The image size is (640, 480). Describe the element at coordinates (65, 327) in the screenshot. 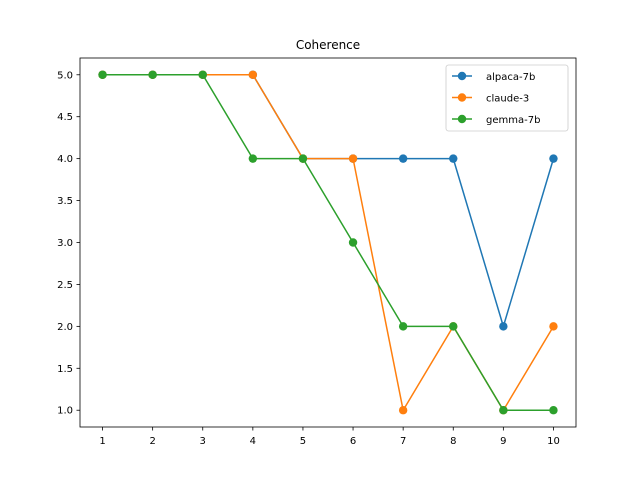

I see `y-tick-label: 2.0` at that location.